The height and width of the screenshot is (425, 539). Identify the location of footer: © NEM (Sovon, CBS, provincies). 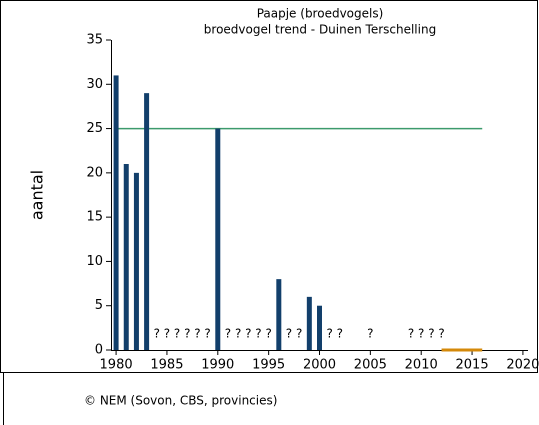
(180, 401).